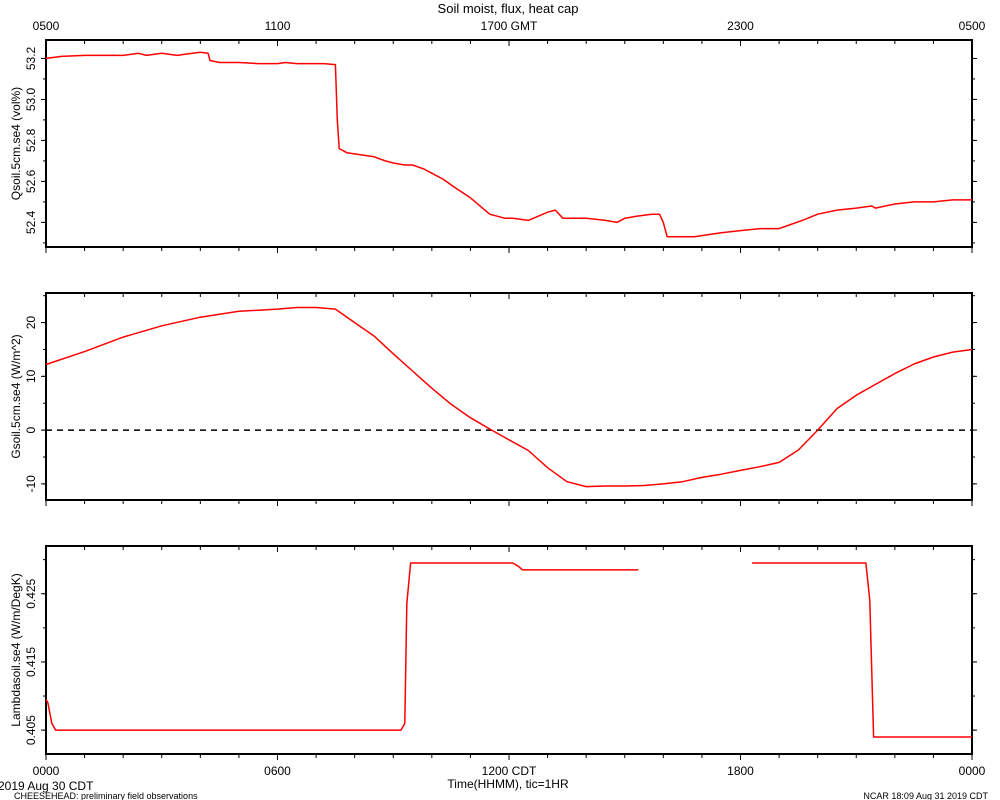 The image size is (1000, 800). I want to click on y-tick-label: 52.6, so click(31, 181).